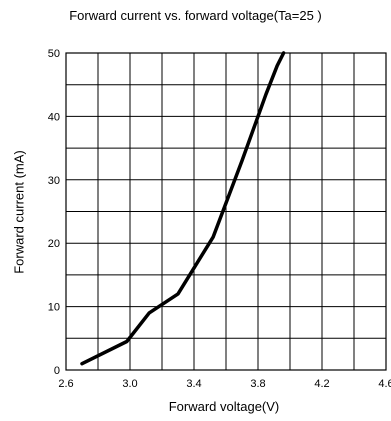 The image size is (391, 421). I want to click on y-tick-label: 50, so click(54, 54).